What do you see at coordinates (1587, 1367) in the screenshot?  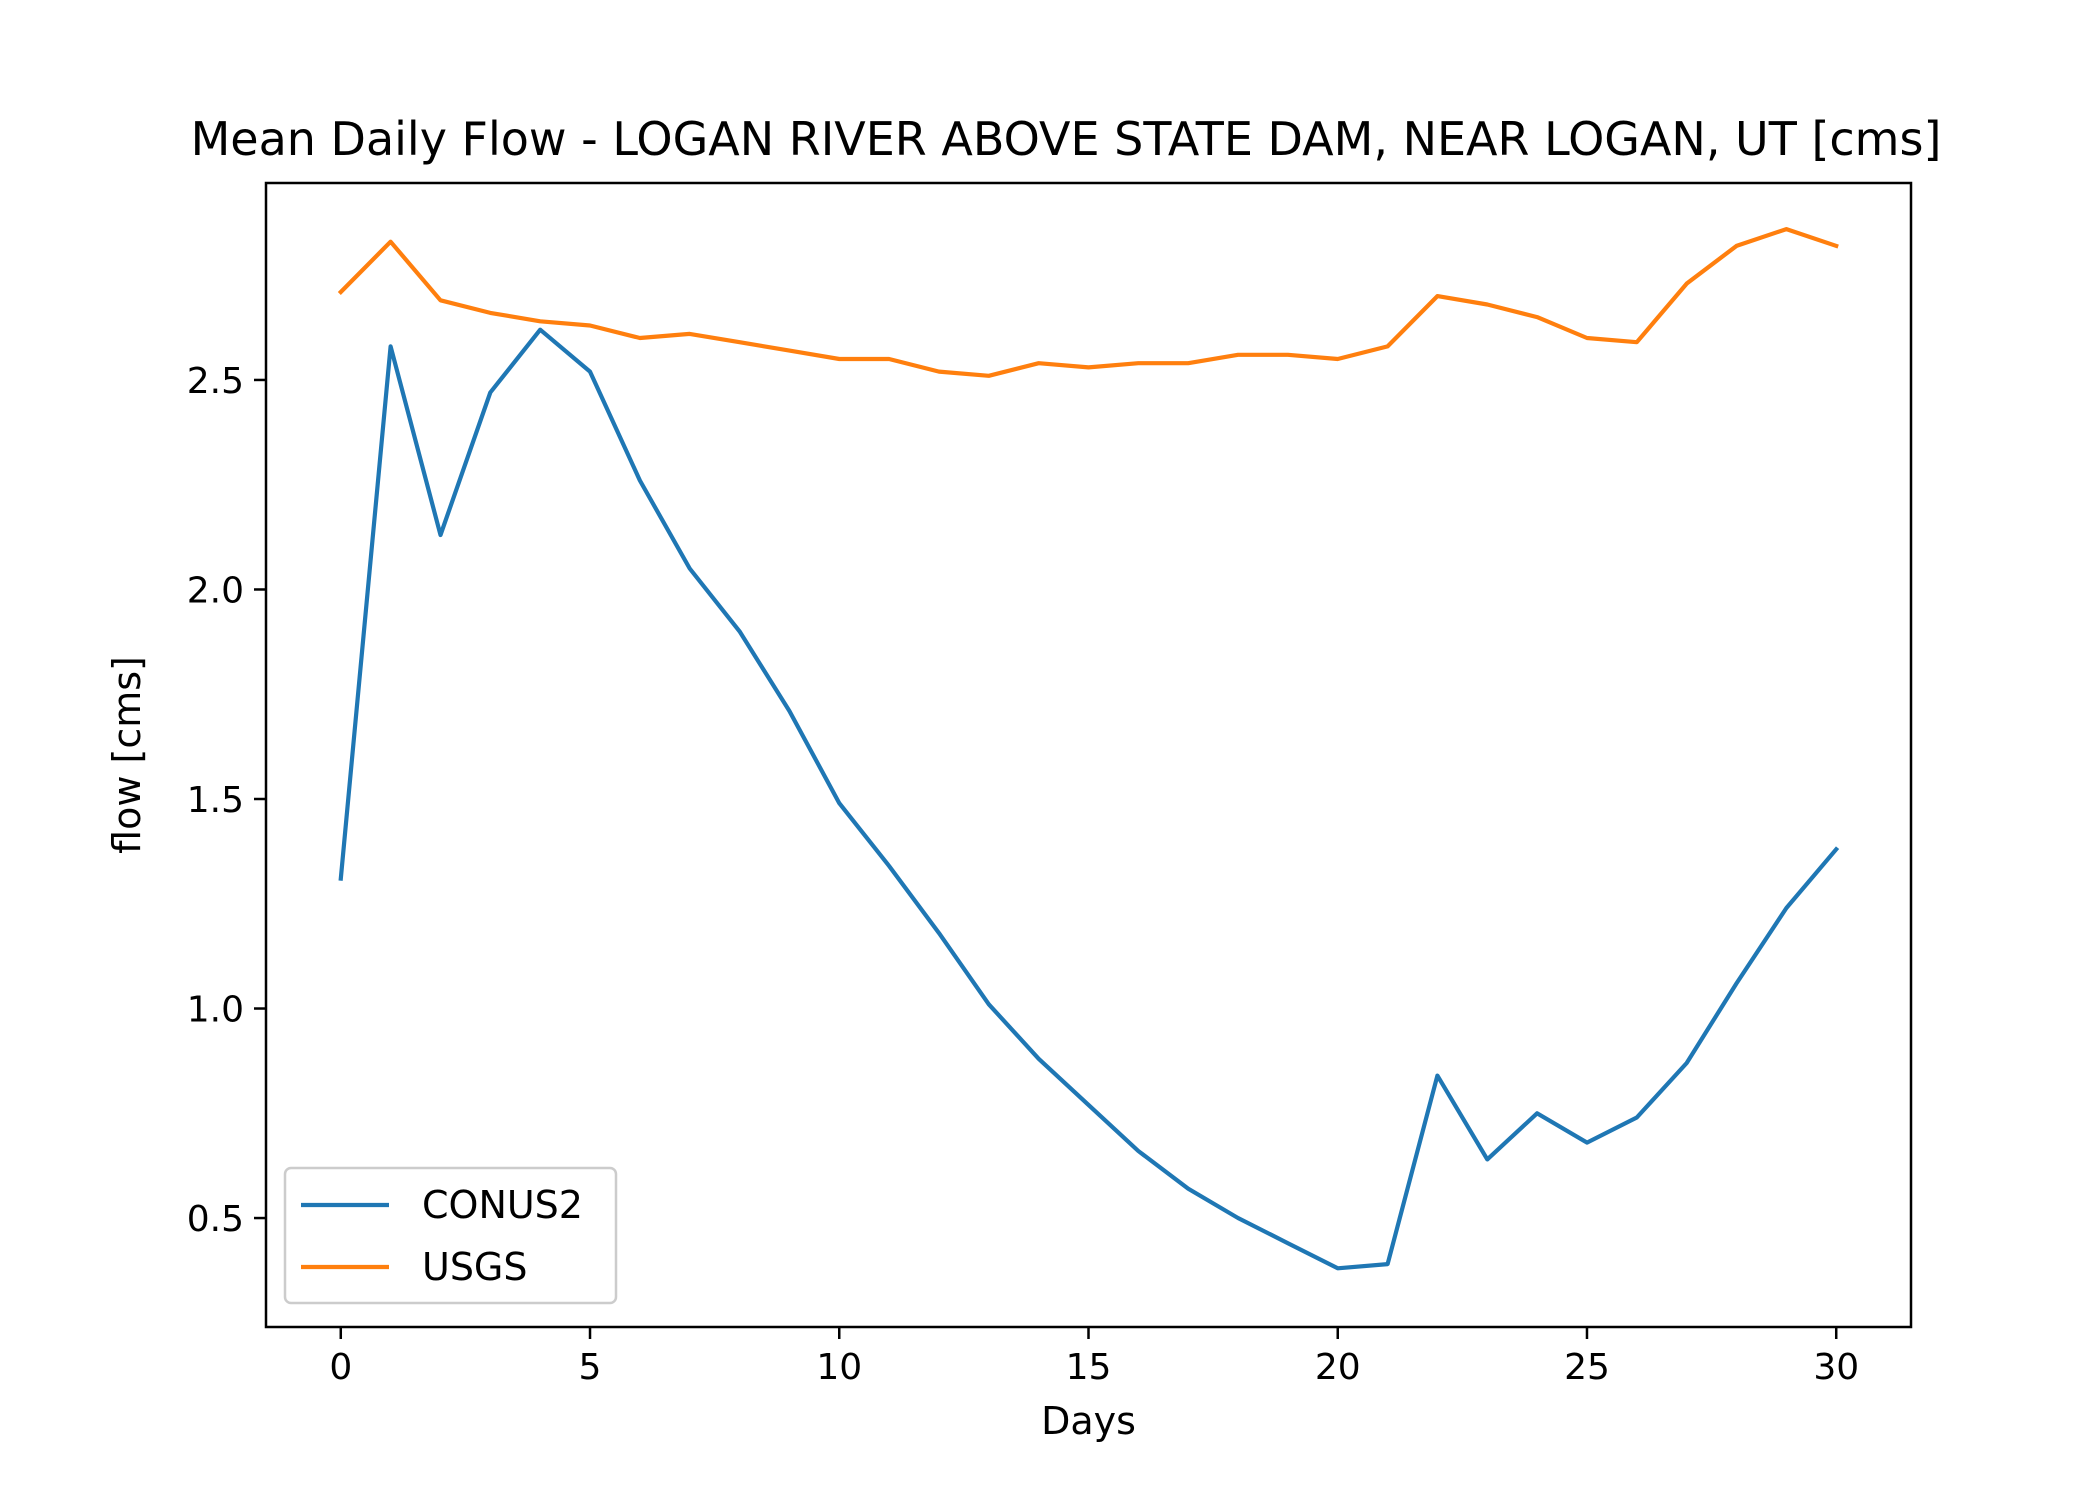 I see `x-tick-label: 25` at bounding box center [1587, 1367].